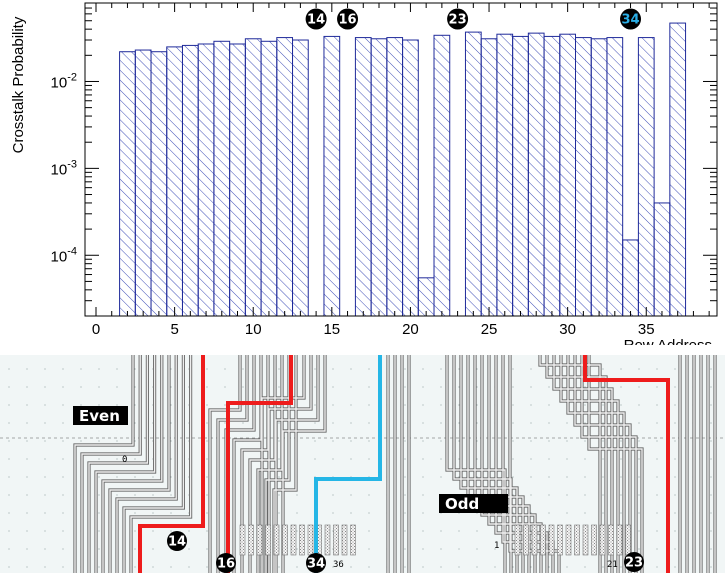 This screenshot has width=725, height=573. I want to click on even-tag: Even, so click(100, 415).